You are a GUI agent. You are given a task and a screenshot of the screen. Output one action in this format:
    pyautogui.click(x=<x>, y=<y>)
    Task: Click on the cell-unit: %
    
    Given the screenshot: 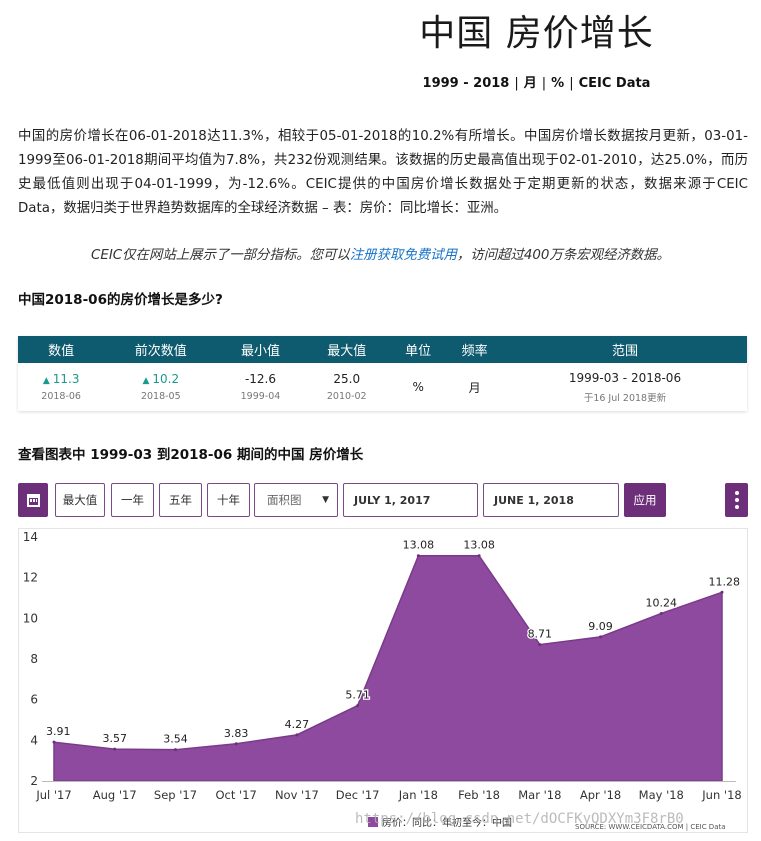 What is the action you would take?
    pyautogui.click(x=418, y=387)
    